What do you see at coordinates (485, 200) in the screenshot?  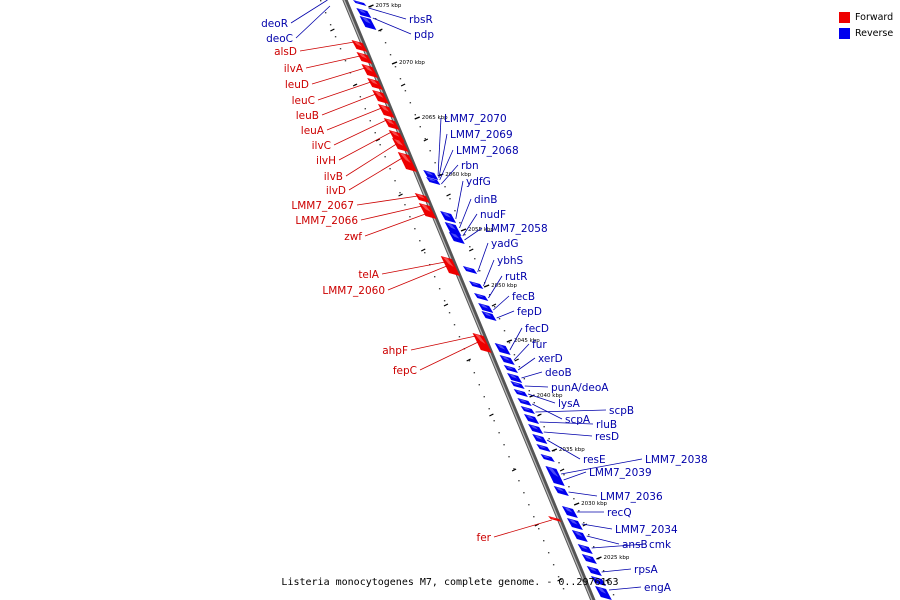 I see `gene-label: dinB` at bounding box center [485, 200].